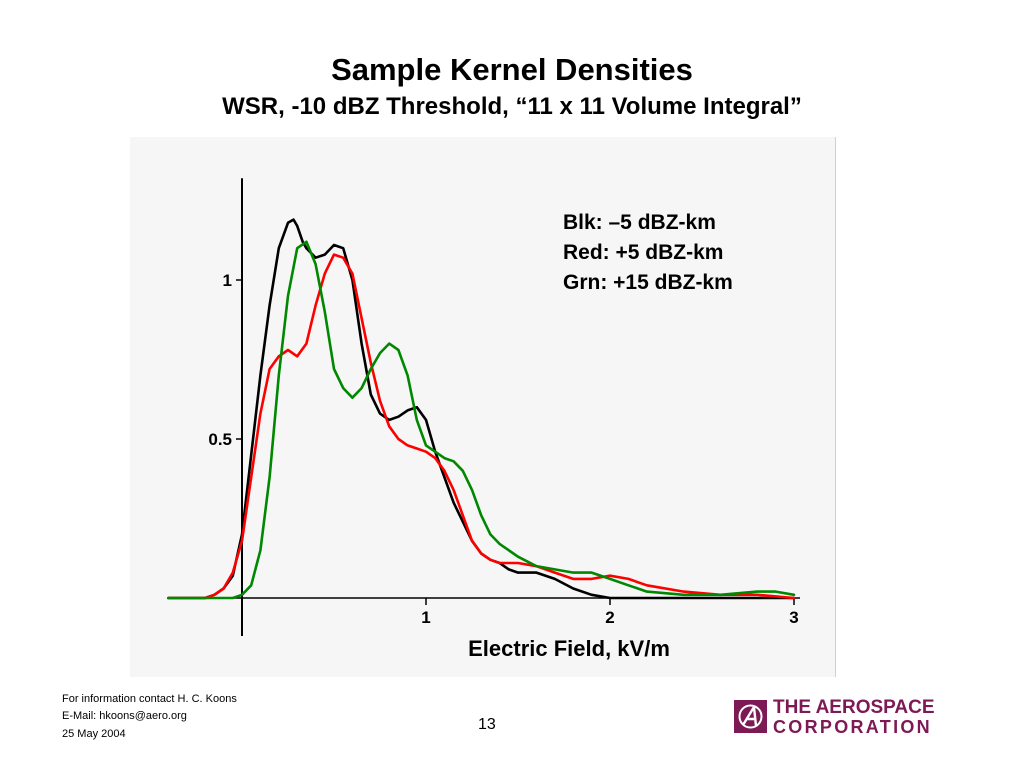 The width and height of the screenshot is (1024, 768). What do you see at coordinates (220, 439) in the screenshot?
I see `y-tick-label: 0.5` at bounding box center [220, 439].